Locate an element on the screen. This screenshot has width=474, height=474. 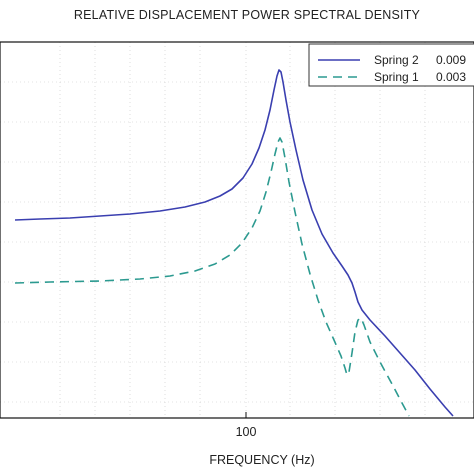
legend-value-spring-1: 0.003 is located at coordinates (451, 77).